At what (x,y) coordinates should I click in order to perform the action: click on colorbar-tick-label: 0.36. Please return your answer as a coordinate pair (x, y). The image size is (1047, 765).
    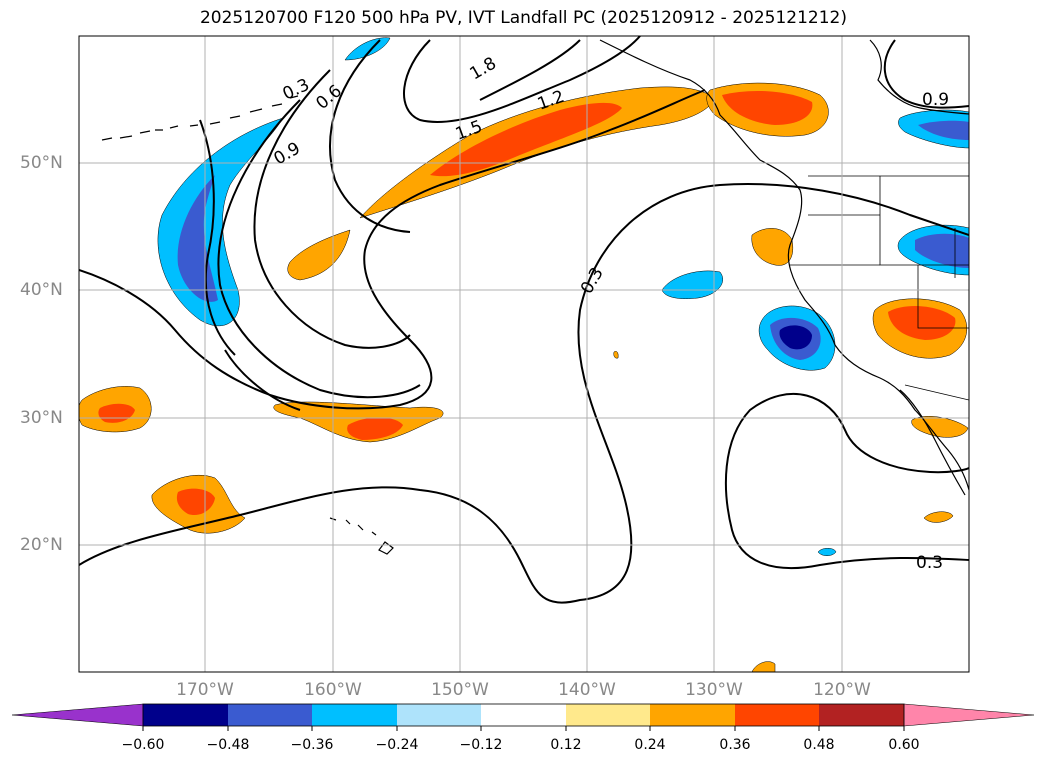
    Looking at the image, I should click on (735, 745).